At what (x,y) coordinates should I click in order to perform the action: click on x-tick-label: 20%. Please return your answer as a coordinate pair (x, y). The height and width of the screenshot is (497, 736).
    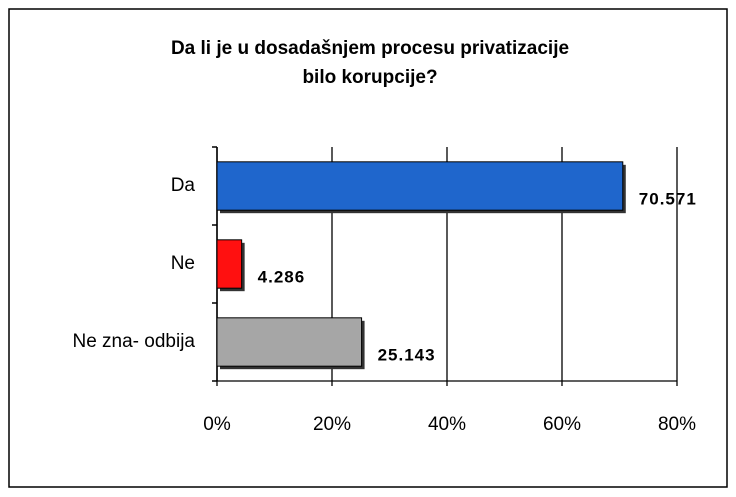
    Looking at the image, I should click on (332, 424).